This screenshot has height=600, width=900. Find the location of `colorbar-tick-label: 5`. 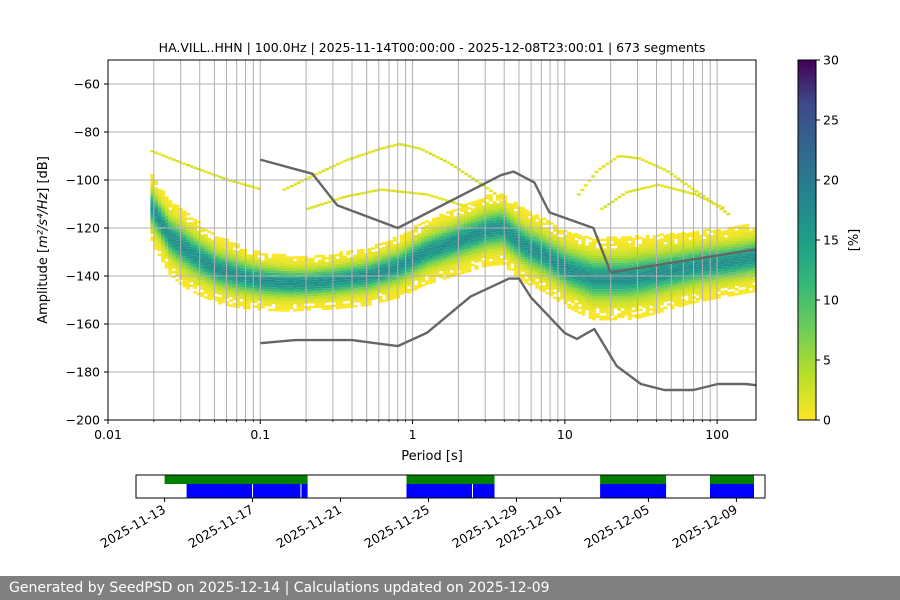

colorbar-tick-label: 5 is located at coordinates (827, 360).